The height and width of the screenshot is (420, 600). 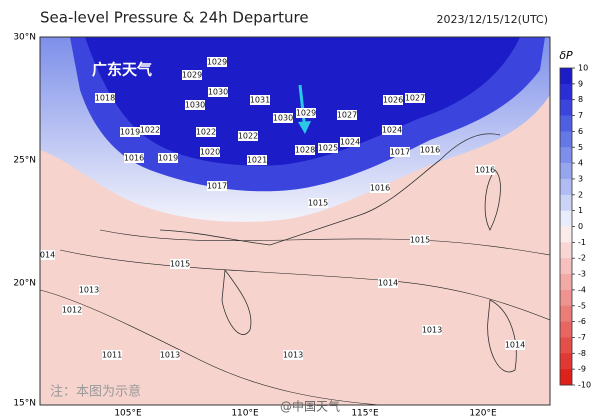 What do you see at coordinates (580, 115) in the screenshot?
I see `colorbar-tick-label: 7` at bounding box center [580, 115].